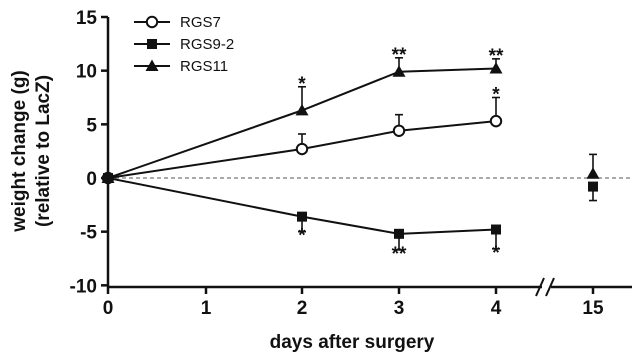 The width and height of the screenshot is (643, 356). I want to click on y-tick-label: 15, so click(87, 18).